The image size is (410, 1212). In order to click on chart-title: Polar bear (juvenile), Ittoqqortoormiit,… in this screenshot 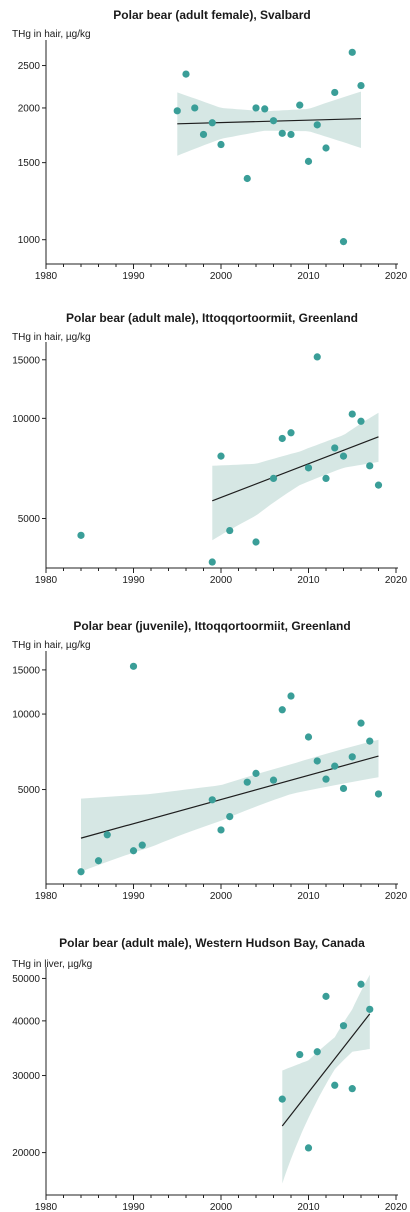, I will do `click(211, 626)`.